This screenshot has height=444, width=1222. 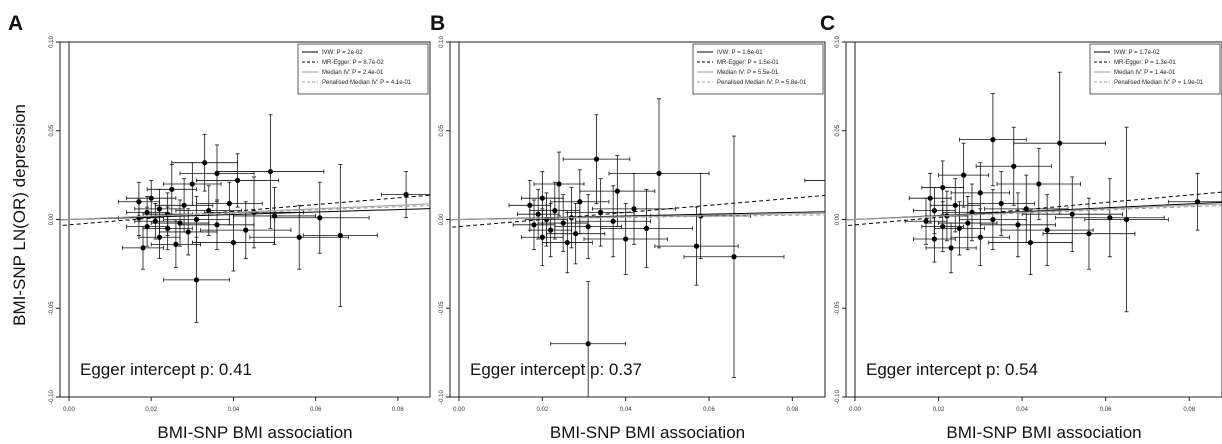 I want to click on legend-entry: Penalised Median IV: P = 1.9e-01, so click(x=1159, y=83).